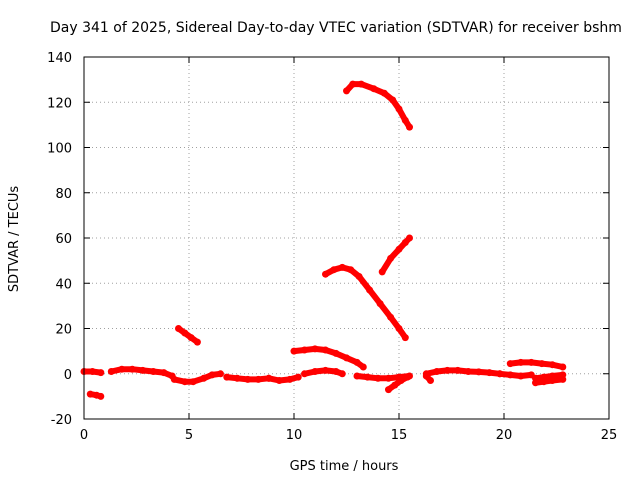 This screenshot has height=480, width=640. Describe the element at coordinates (63, 194) in the screenshot. I see `y-tick-label: 80` at that location.